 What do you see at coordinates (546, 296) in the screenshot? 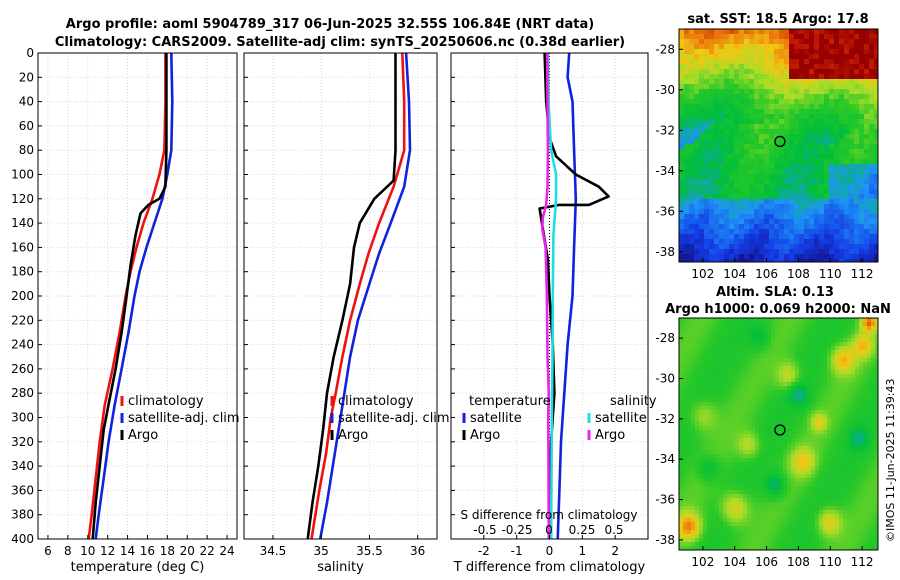
I see `series-line-salinity-argo` at bounding box center [546, 296].